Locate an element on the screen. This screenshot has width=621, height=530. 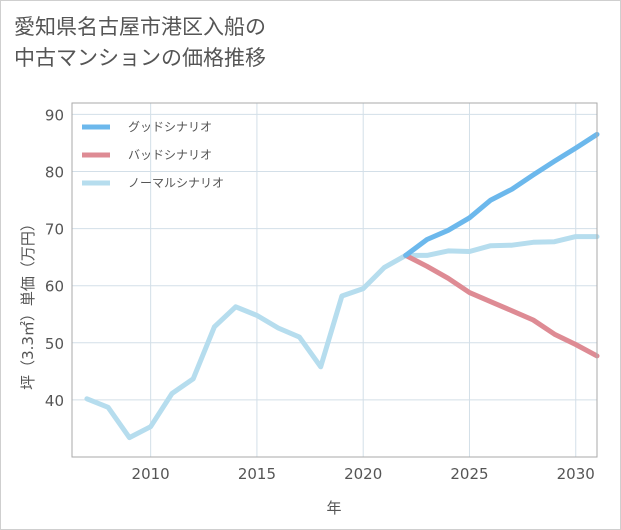
x-tick-label-2010: 2010 is located at coordinates (151, 474).